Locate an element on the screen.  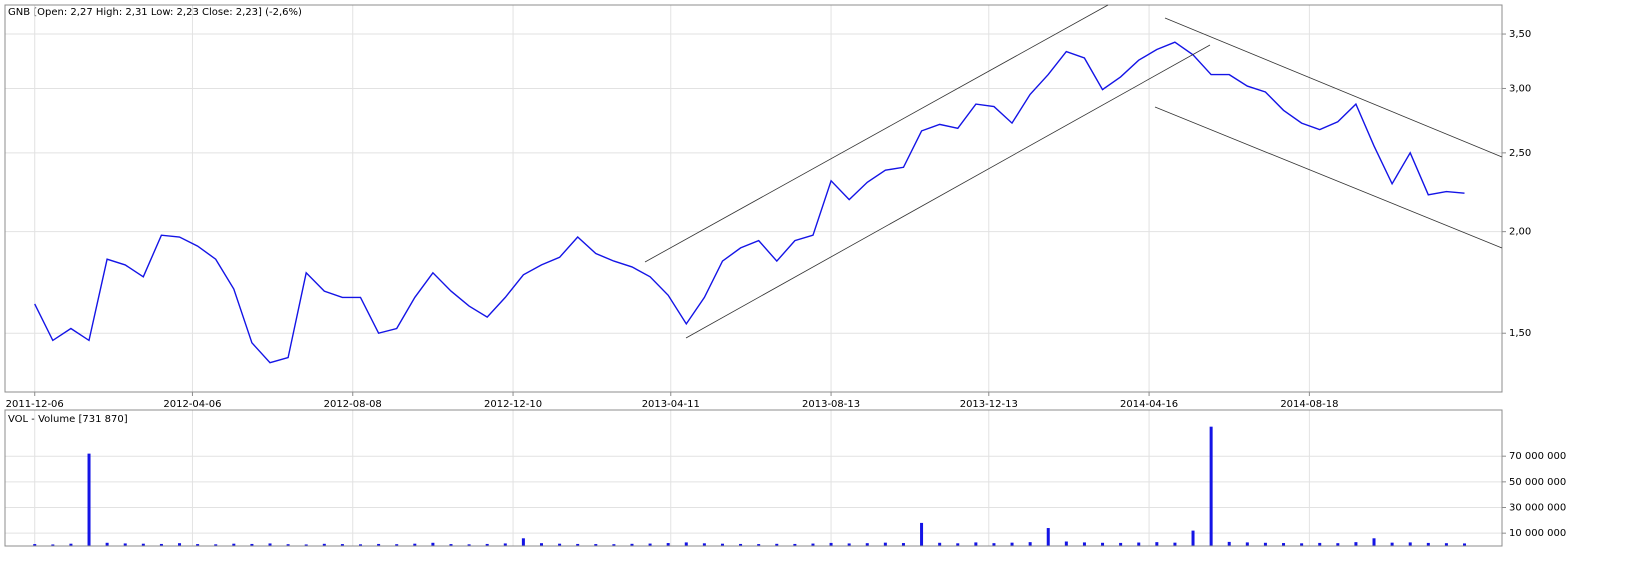
y-tick-label: 3,50 is located at coordinates (1520, 34).